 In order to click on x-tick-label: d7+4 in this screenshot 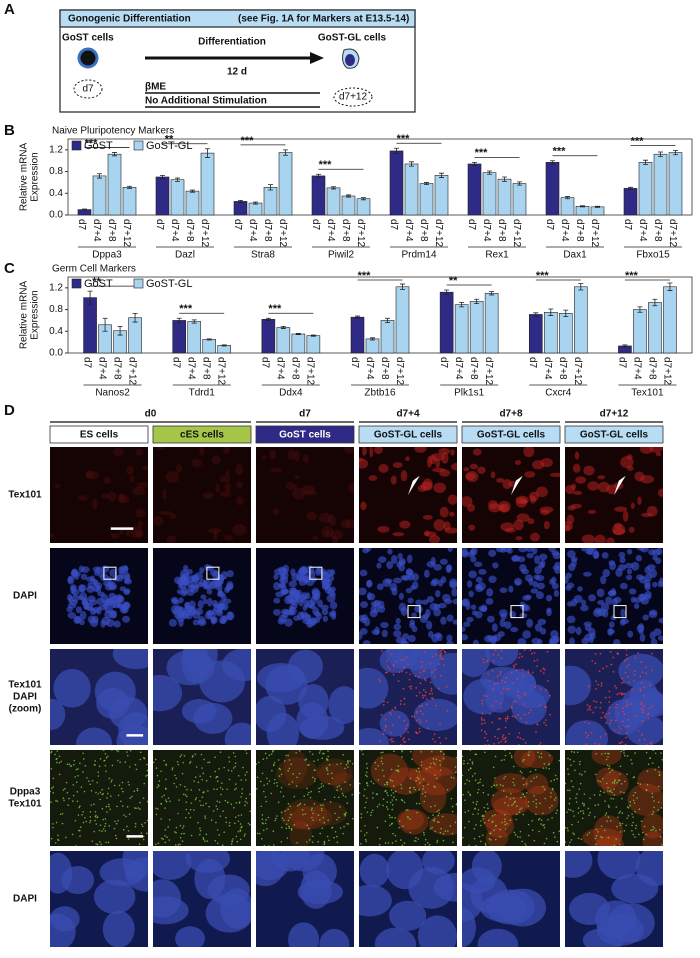, I will do `click(96, 230)`.